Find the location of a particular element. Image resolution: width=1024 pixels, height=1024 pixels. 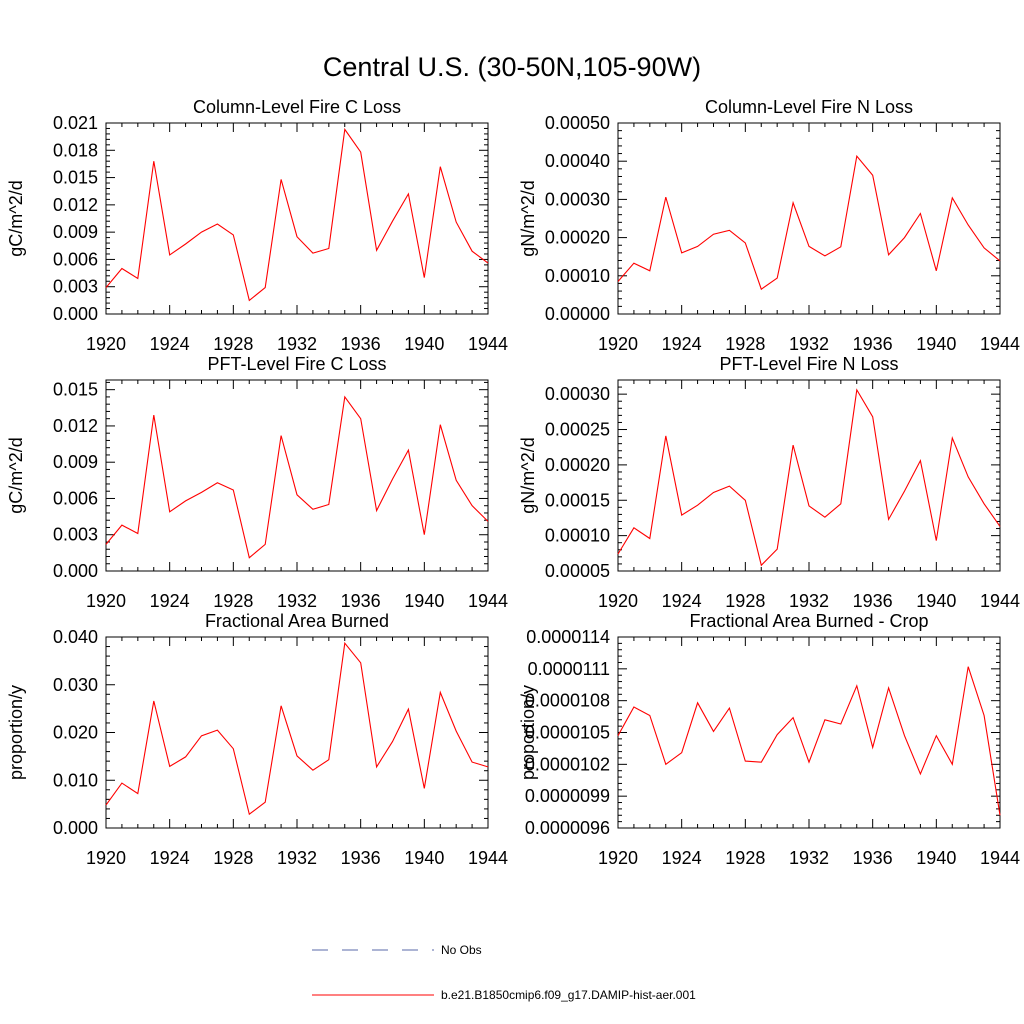

y-tick-label: 0.00015 is located at coordinates (577, 500).